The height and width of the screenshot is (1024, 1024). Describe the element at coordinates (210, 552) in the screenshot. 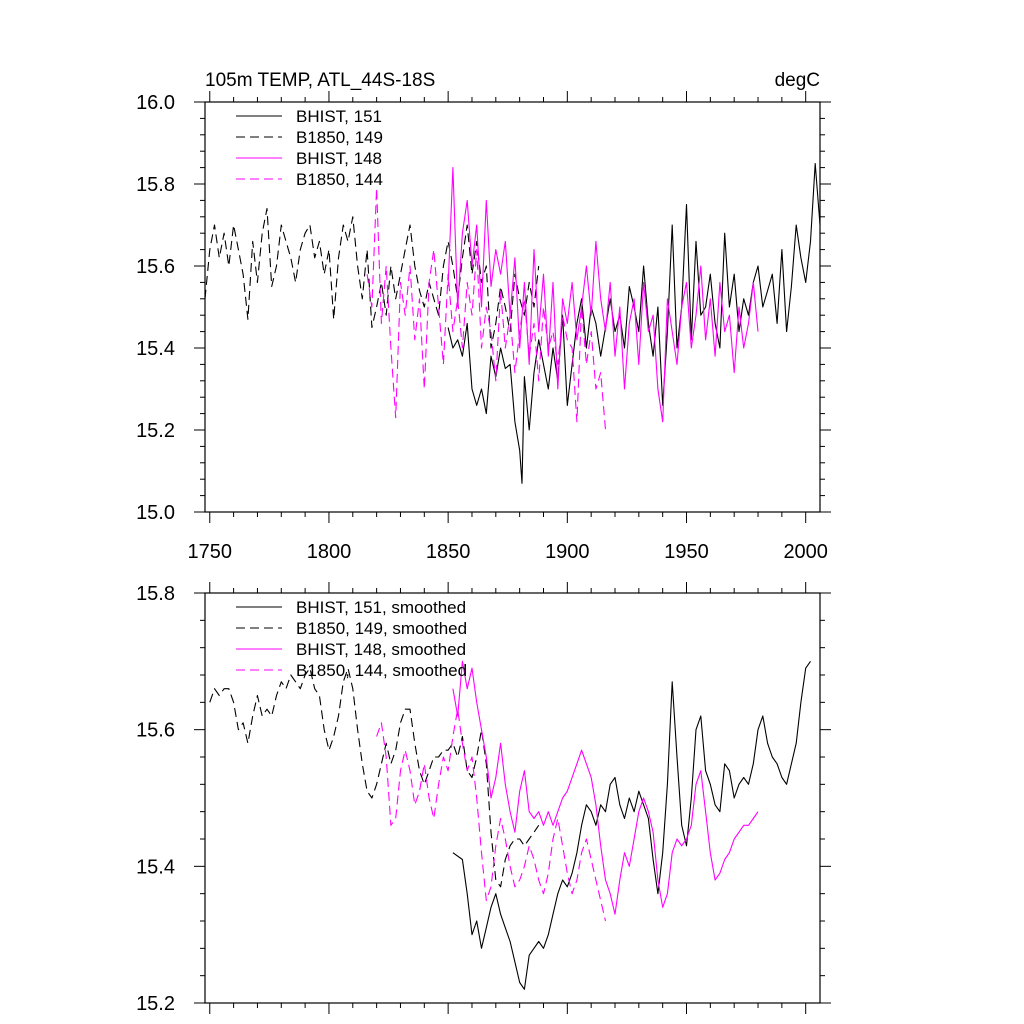

I see `x-tick-label: 1750` at that location.